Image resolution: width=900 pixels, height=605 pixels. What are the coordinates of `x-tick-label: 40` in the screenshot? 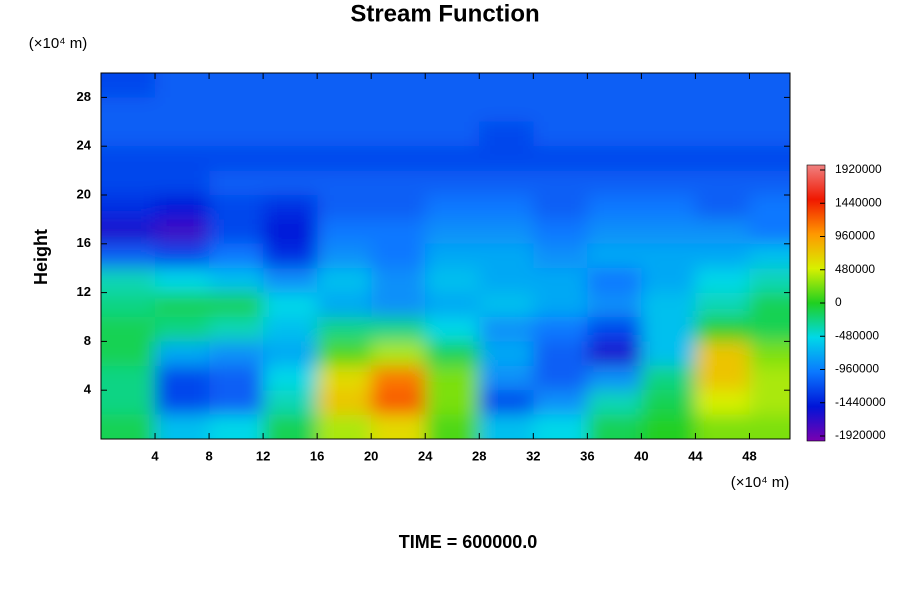 It's located at (641, 455).